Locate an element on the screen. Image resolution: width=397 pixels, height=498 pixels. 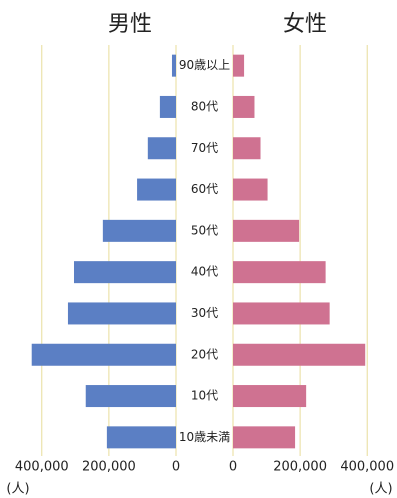
category-label: 10歳未満 is located at coordinates (204, 437).